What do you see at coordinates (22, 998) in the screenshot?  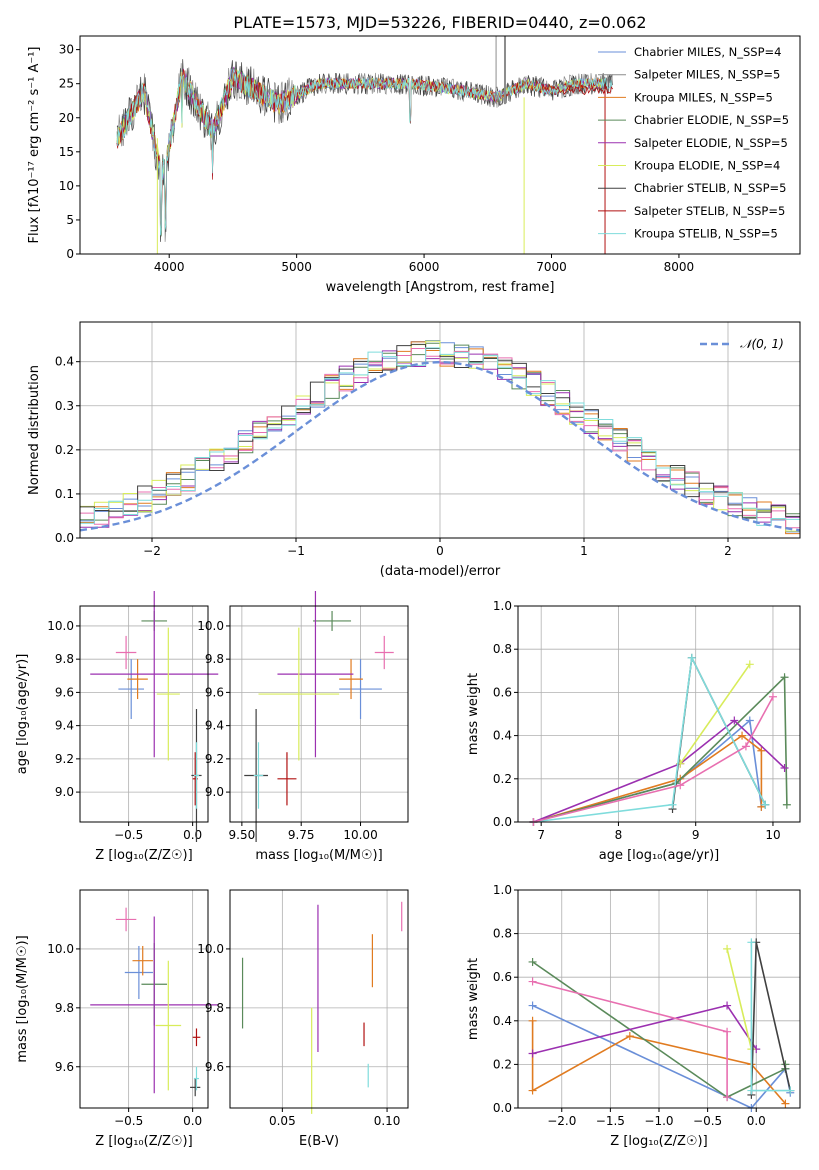 I see `y-axis-label: mass [log₁₀(M/M☉)]` at bounding box center [22, 998].